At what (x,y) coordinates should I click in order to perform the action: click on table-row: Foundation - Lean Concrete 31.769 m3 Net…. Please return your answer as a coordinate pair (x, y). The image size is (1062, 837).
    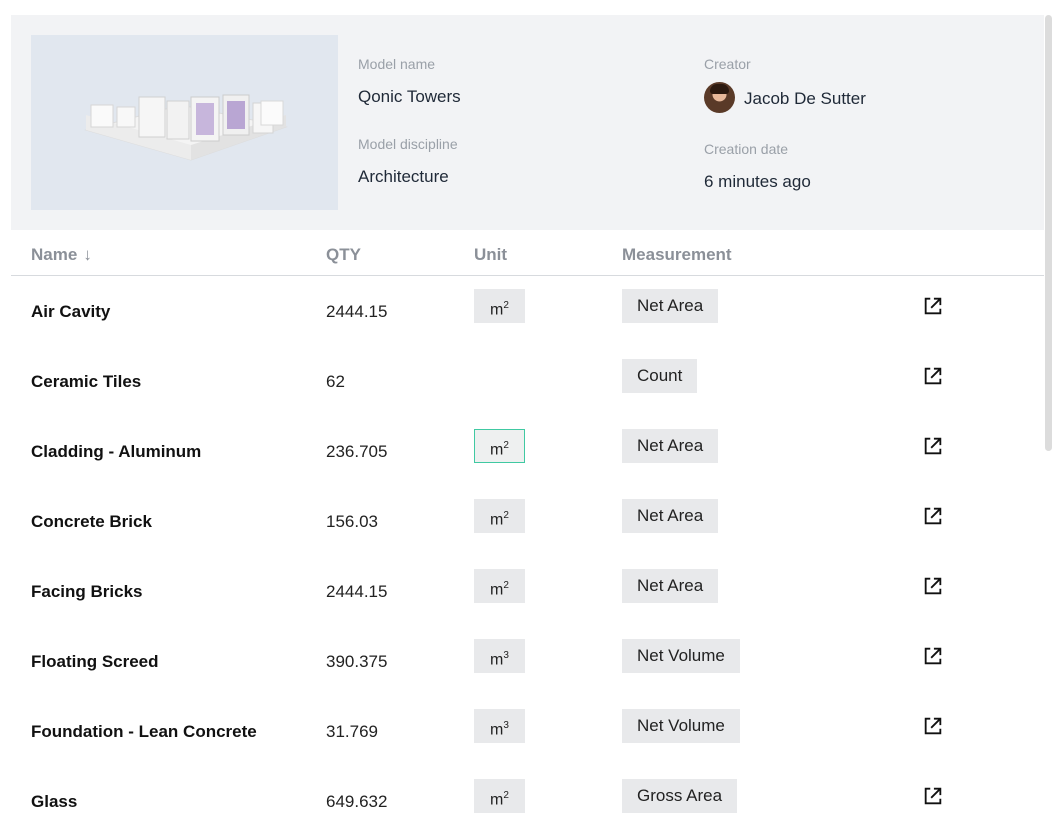
    Looking at the image, I should click on (527, 732).